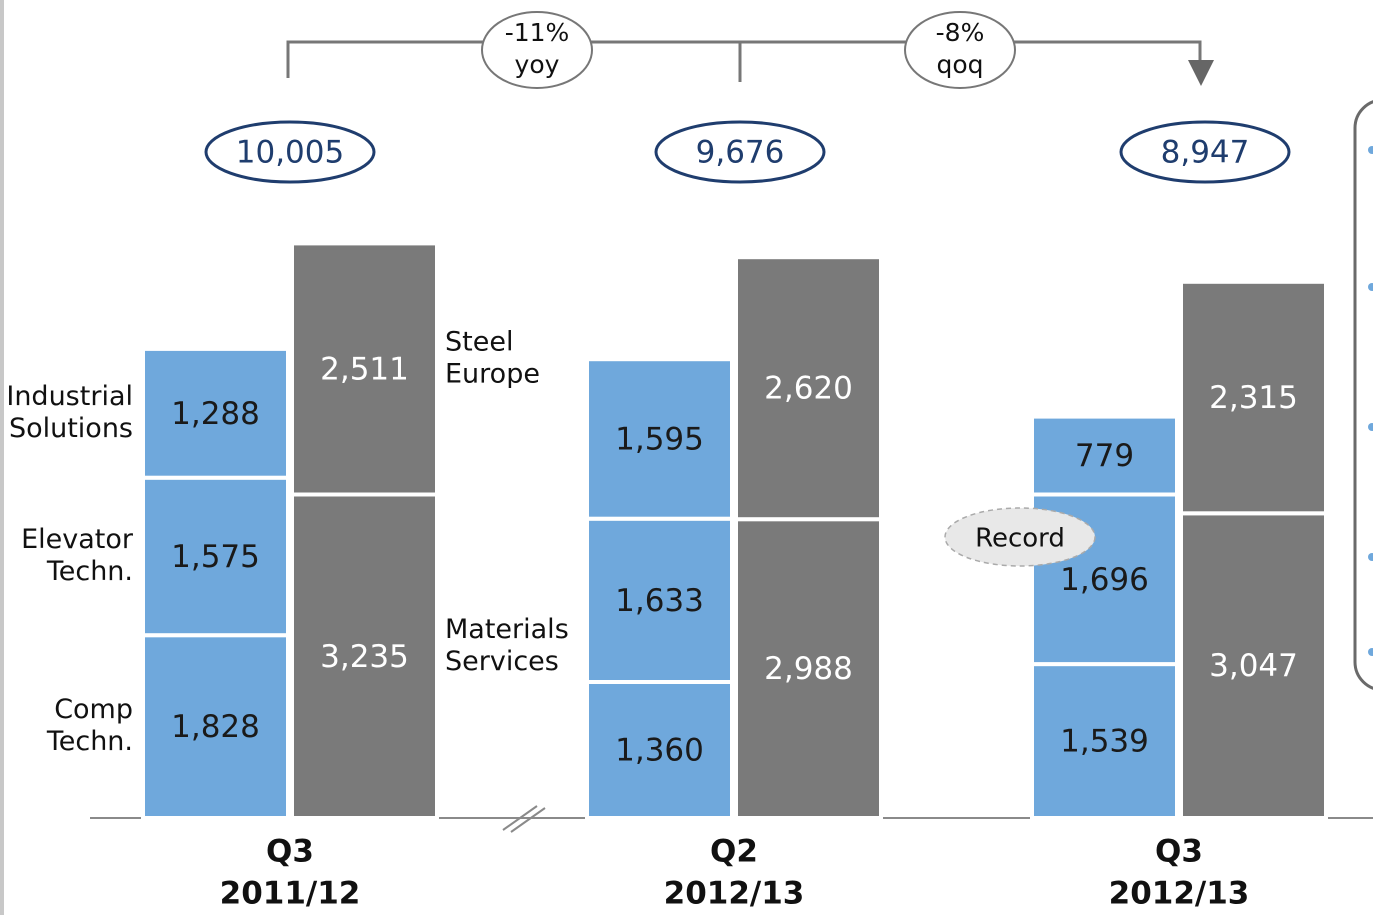 This screenshot has width=1373, height=915. I want to click on series-label: Elevator, so click(77, 539).